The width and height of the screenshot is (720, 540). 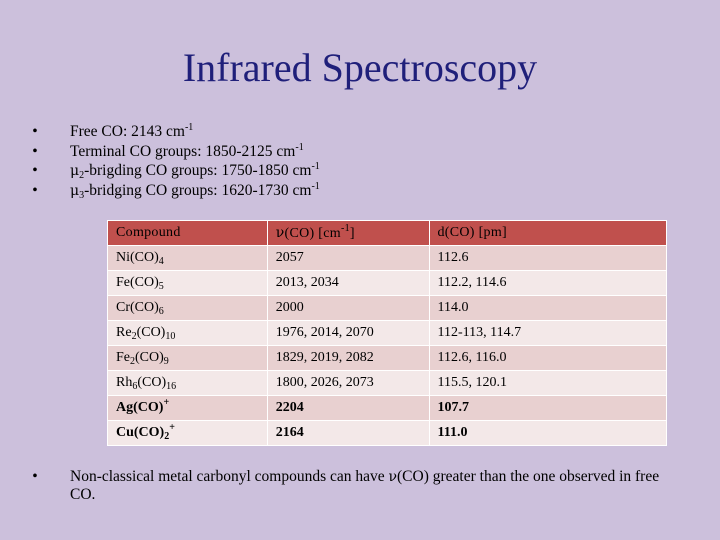 What do you see at coordinates (166, 361) in the screenshot?
I see `formula-part: 9` at bounding box center [166, 361].